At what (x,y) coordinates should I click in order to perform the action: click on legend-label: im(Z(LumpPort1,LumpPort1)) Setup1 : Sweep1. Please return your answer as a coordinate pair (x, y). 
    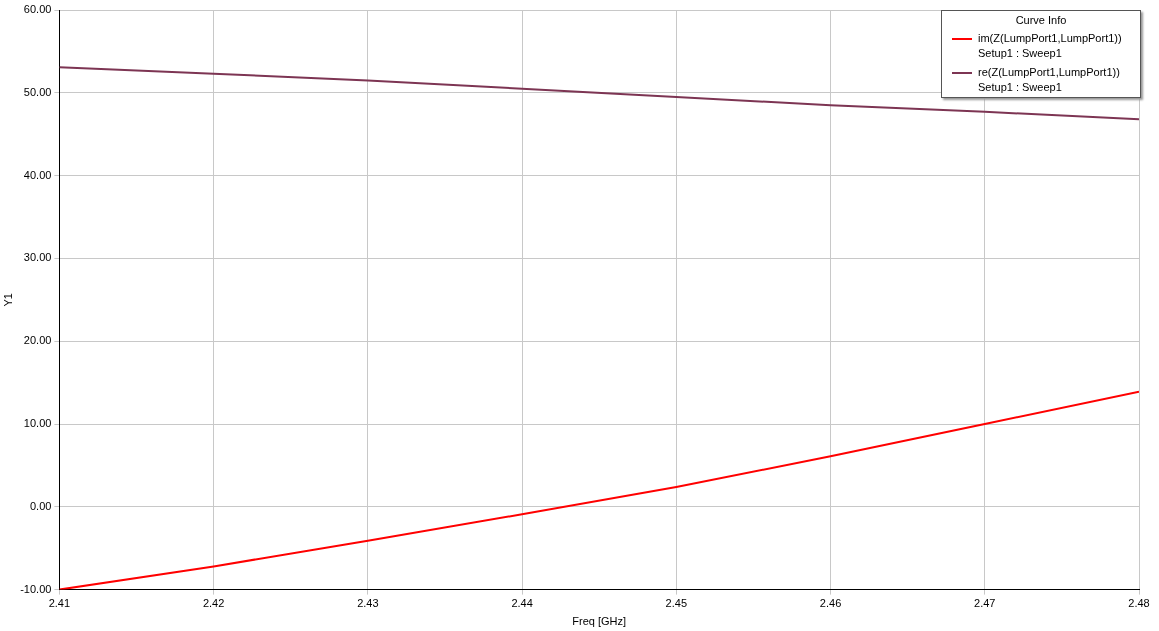
    Looking at the image, I should click on (1050, 46).